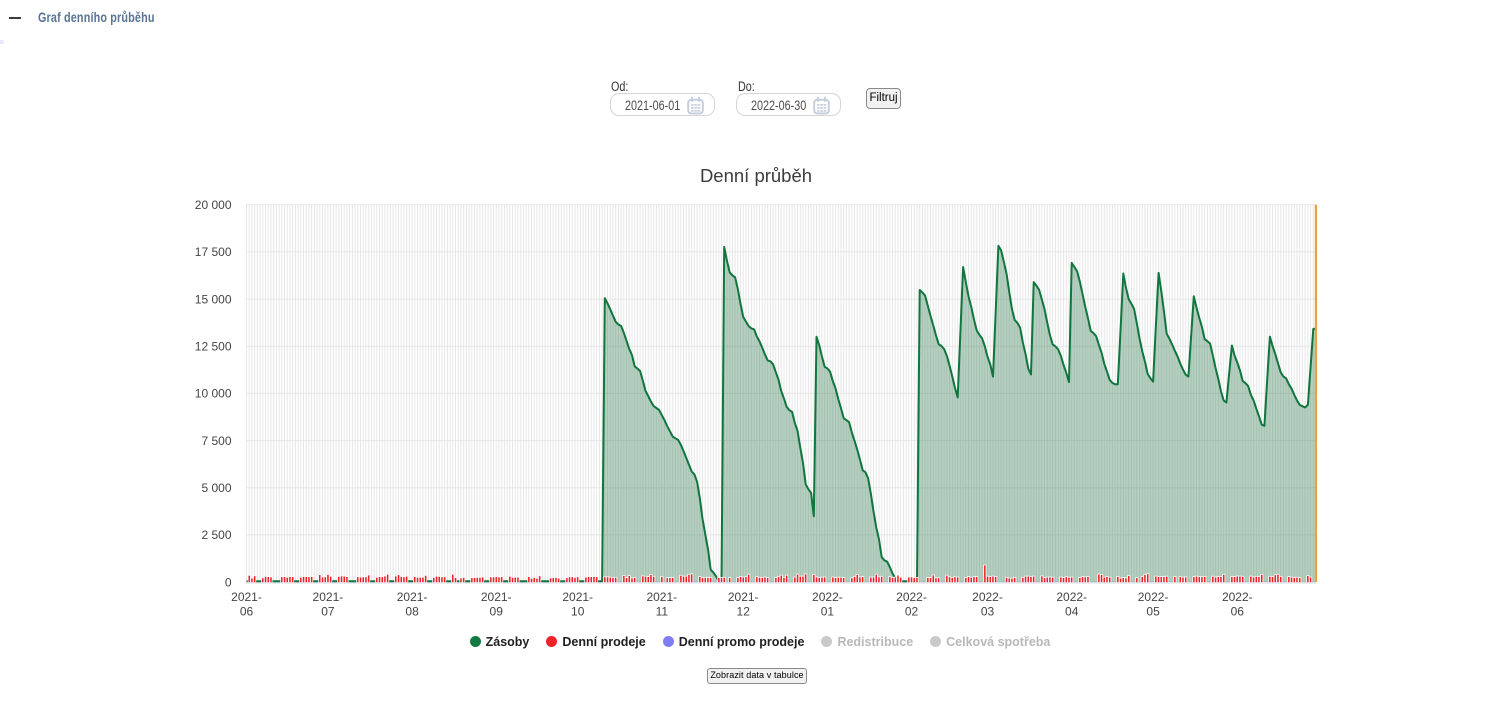 The height and width of the screenshot is (717, 1509). What do you see at coordinates (1153, 611) in the screenshot?
I see `svg-text: 05` at bounding box center [1153, 611].